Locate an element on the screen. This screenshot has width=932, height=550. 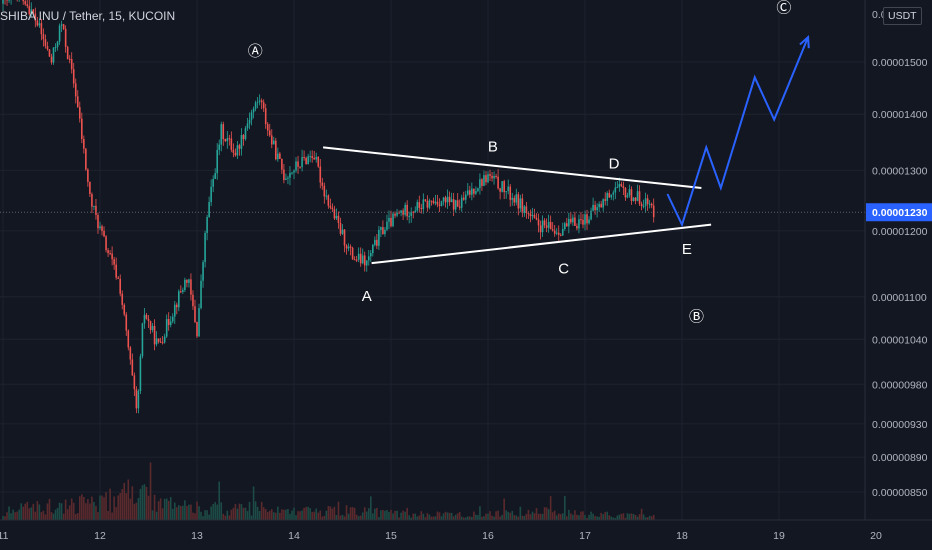
trendlines is located at coordinates (517, 205).